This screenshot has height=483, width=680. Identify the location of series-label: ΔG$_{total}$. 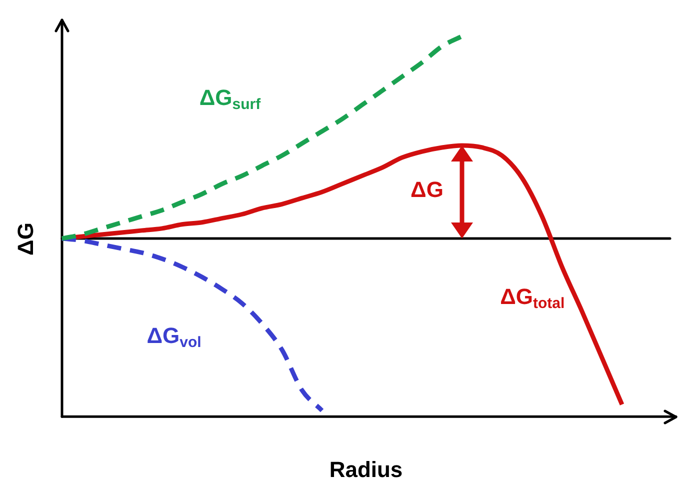
(532, 298).